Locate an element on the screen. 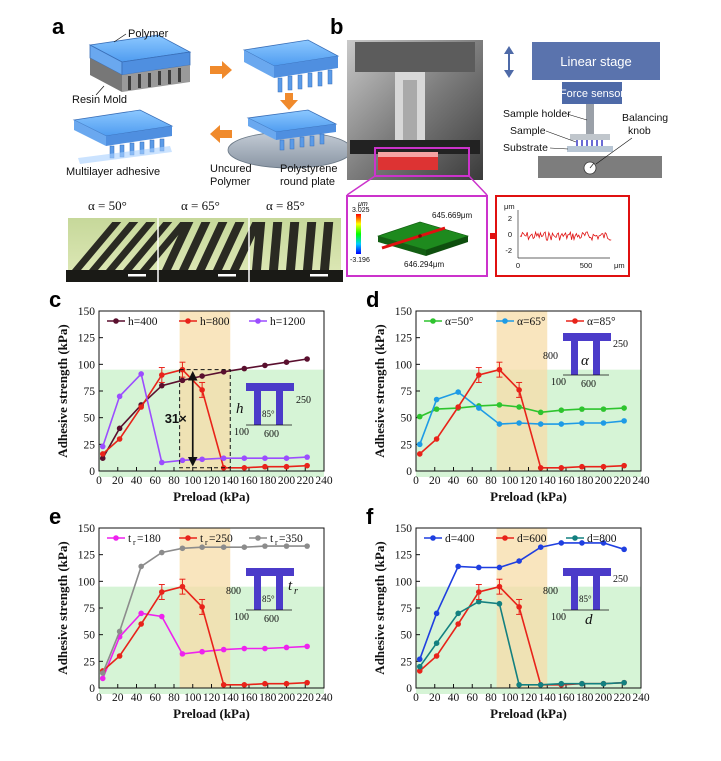 The width and height of the screenshot is (721, 761). x-tick-label: 40 is located at coordinates (454, 481).